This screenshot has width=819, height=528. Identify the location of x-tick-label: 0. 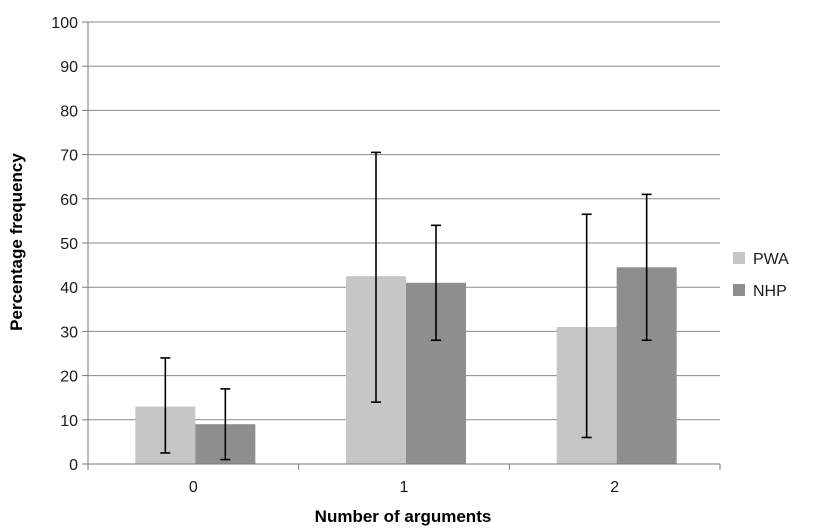
(193, 487).